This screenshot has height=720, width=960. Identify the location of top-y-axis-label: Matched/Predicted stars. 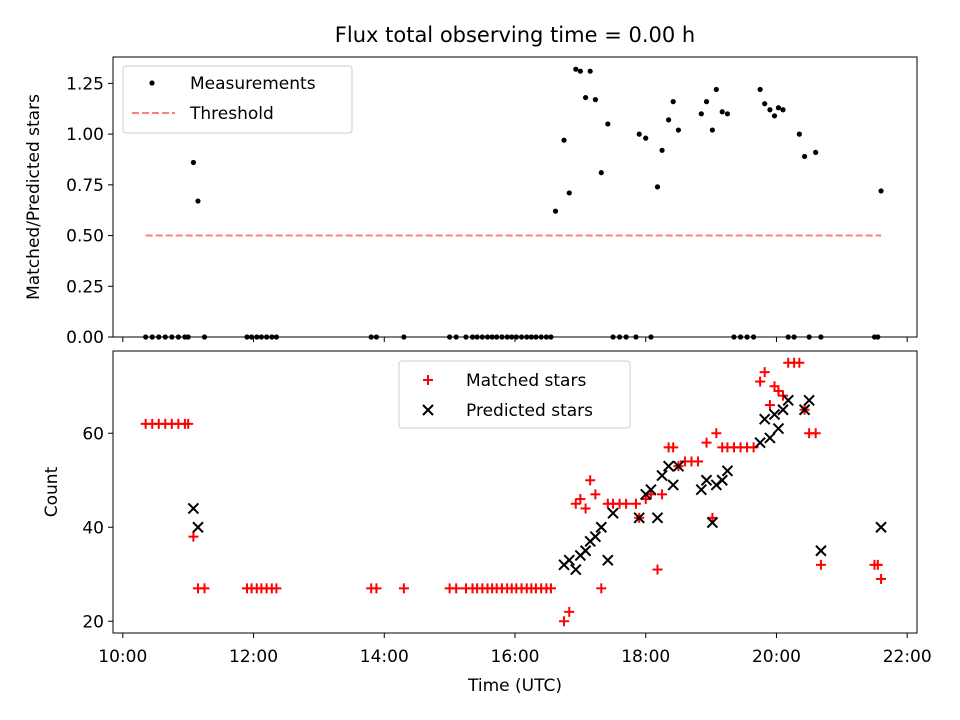
(34, 197).